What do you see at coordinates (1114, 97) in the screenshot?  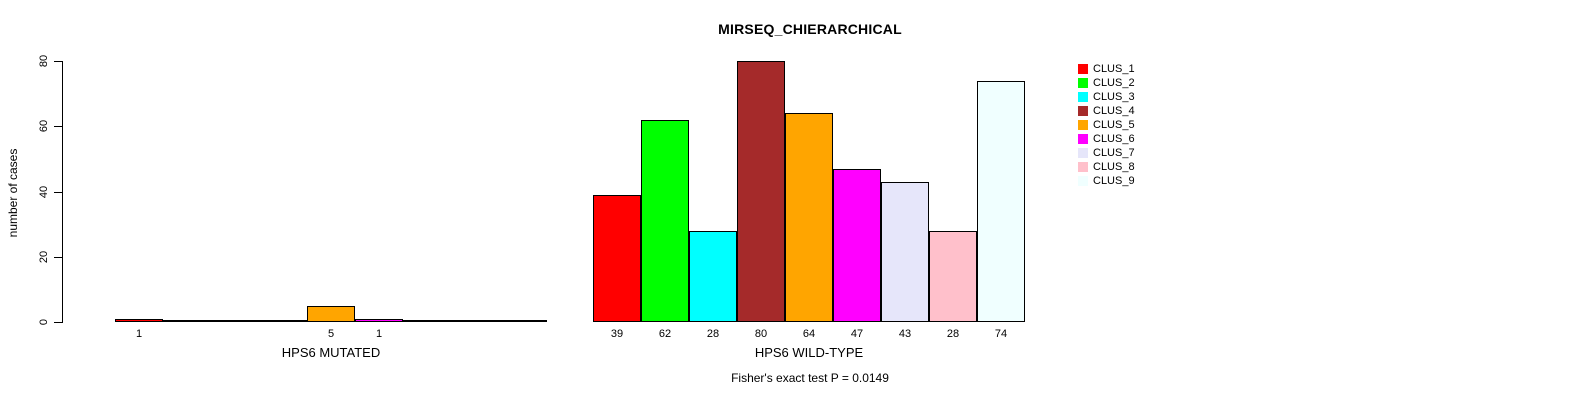 I see `legend-item-label: CLUS_3` at bounding box center [1114, 97].